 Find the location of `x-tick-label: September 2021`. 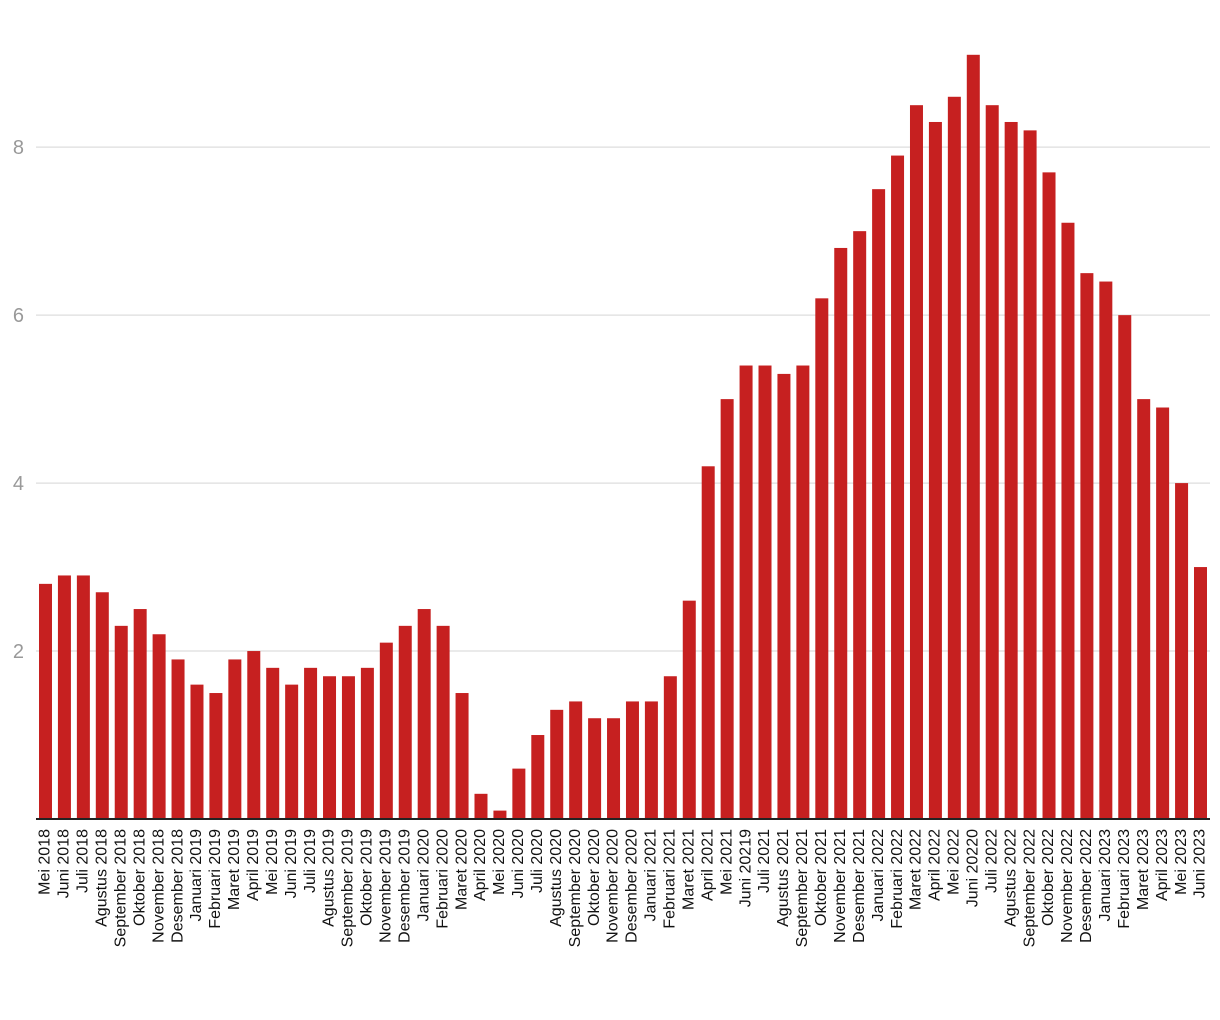

x-tick-label: September 2021 is located at coordinates (802, 888).